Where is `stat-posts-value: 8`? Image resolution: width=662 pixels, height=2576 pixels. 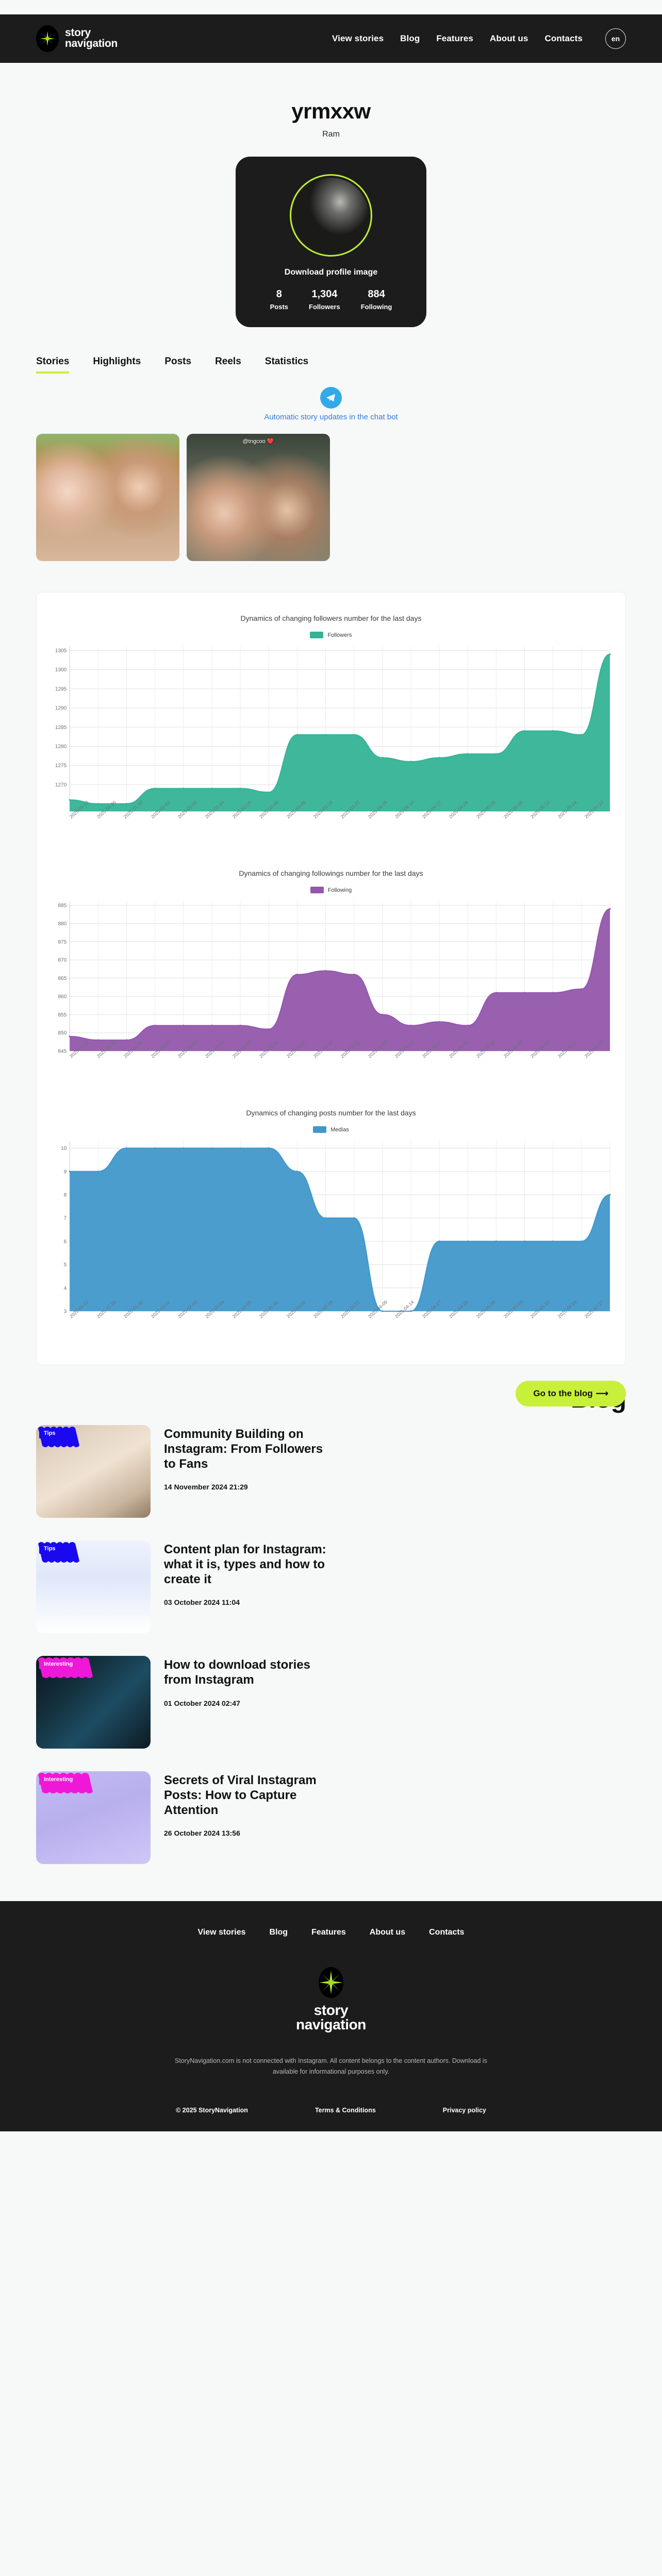
stat-posts-value: 8 is located at coordinates (279, 294).